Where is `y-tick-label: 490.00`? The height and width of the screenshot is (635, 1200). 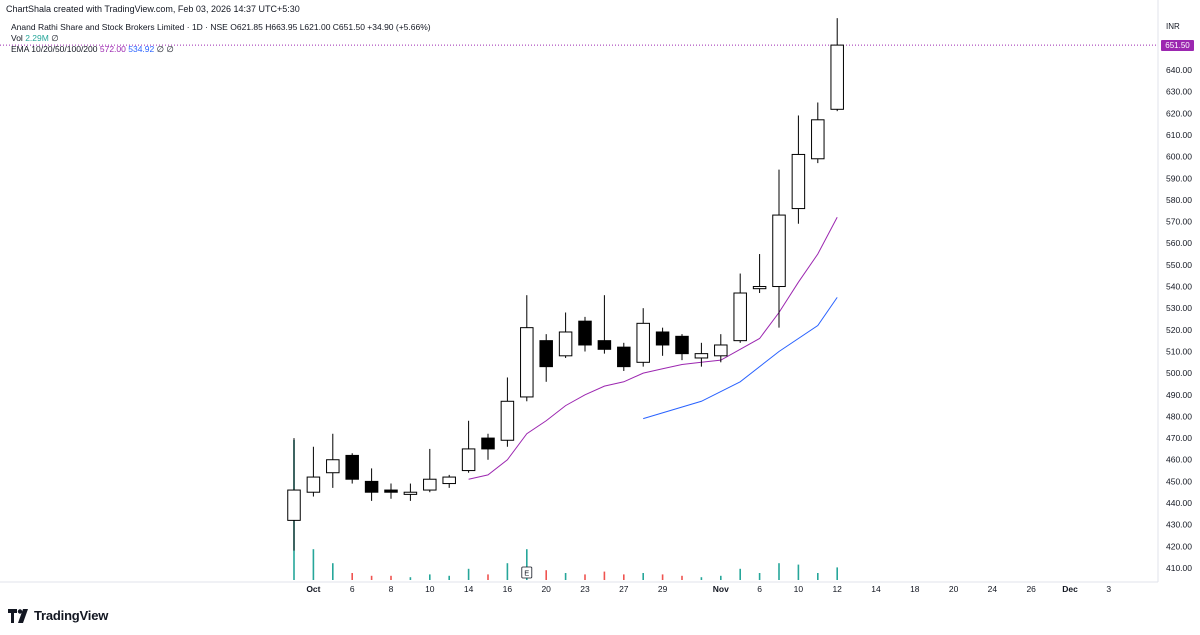
y-tick-label: 490.00 is located at coordinates (1179, 395).